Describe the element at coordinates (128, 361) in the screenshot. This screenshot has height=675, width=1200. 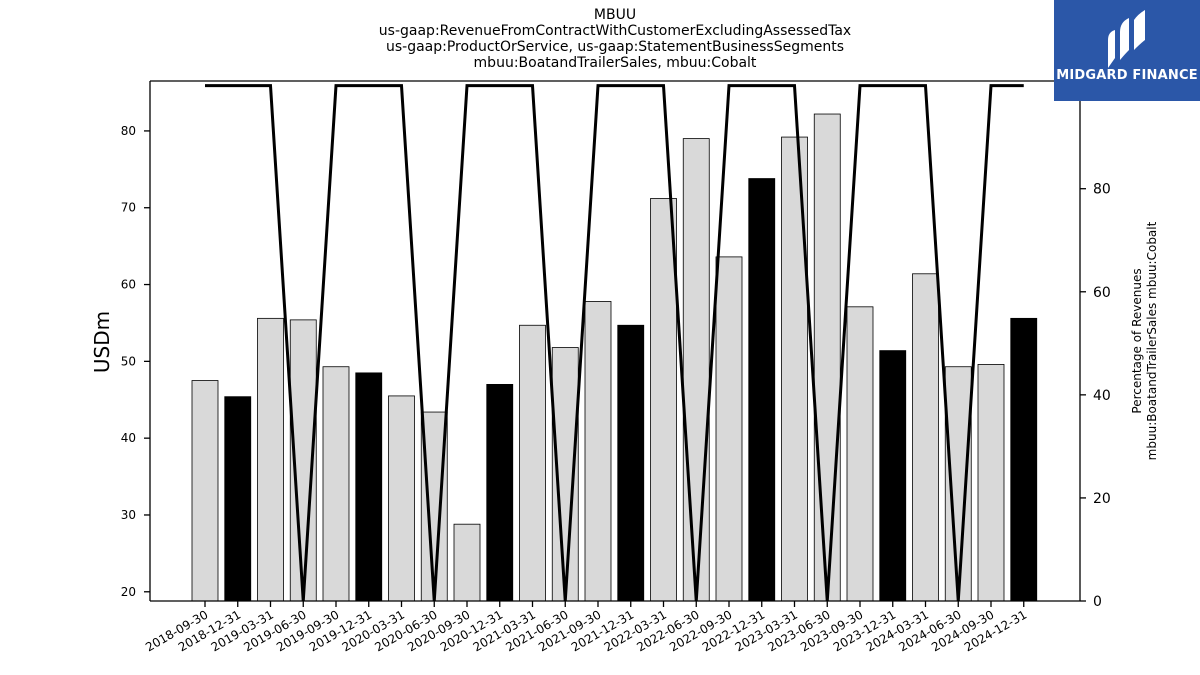
I see `y-tick-label: 50` at that location.